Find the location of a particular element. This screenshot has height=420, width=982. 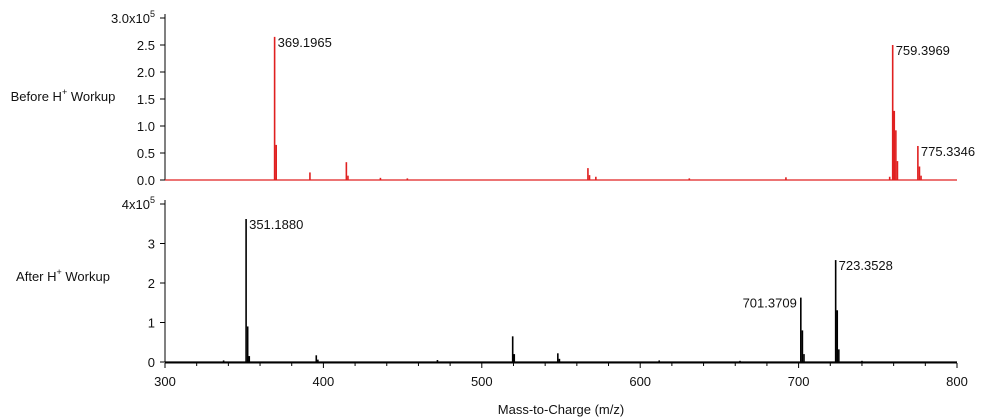

bottom-peak-label-0: 351.1880 is located at coordinates (276, 224).